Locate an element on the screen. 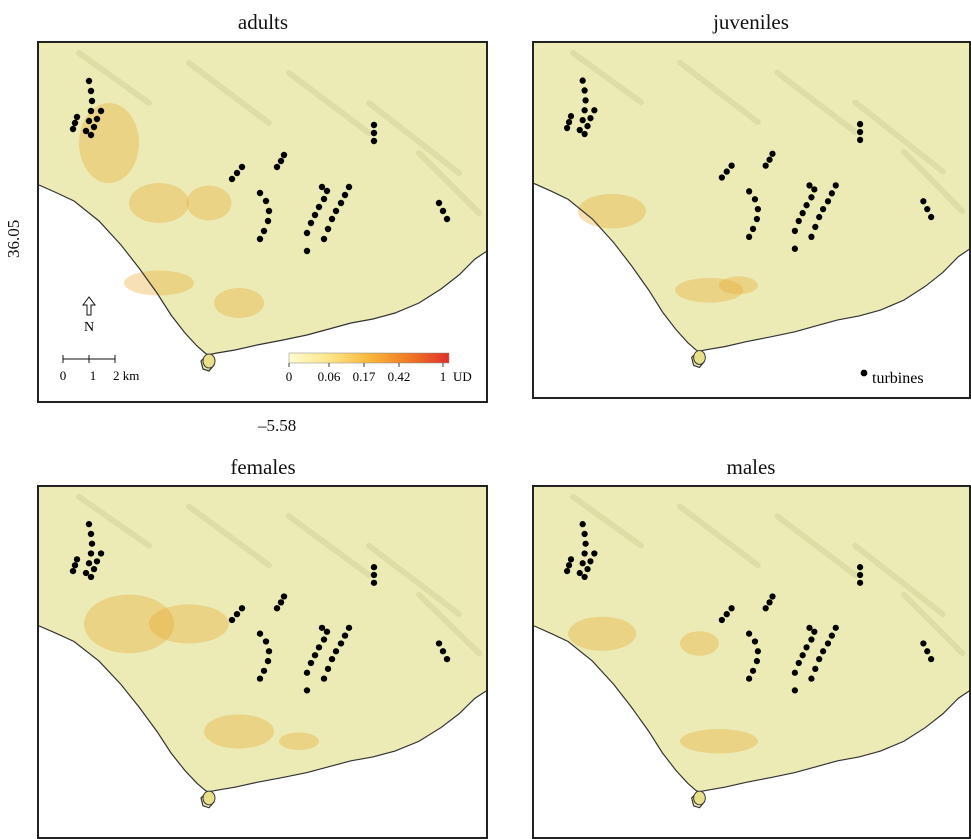  north-label: N is located at coordinates (89, 327).